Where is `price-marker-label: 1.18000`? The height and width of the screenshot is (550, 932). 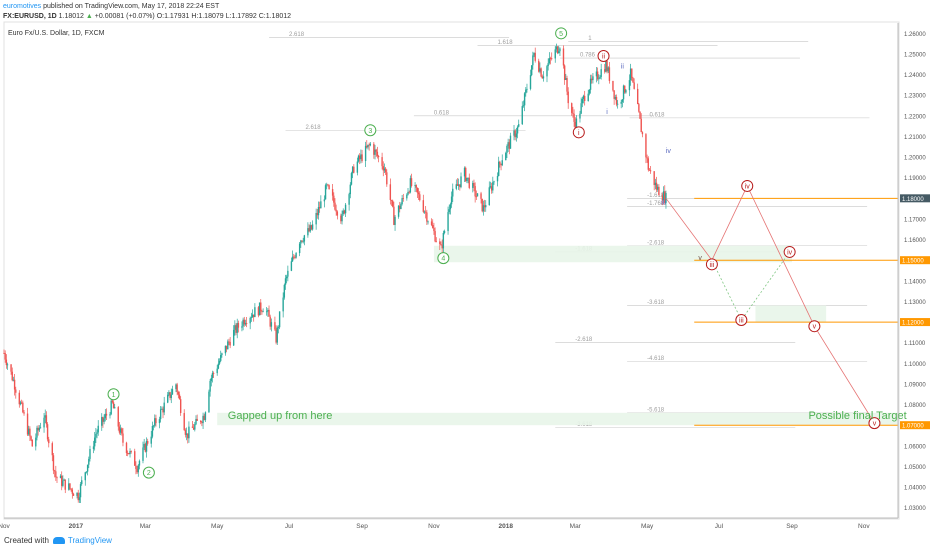
price-marker-label: 1.18000 is located at coordinates (913, 200).